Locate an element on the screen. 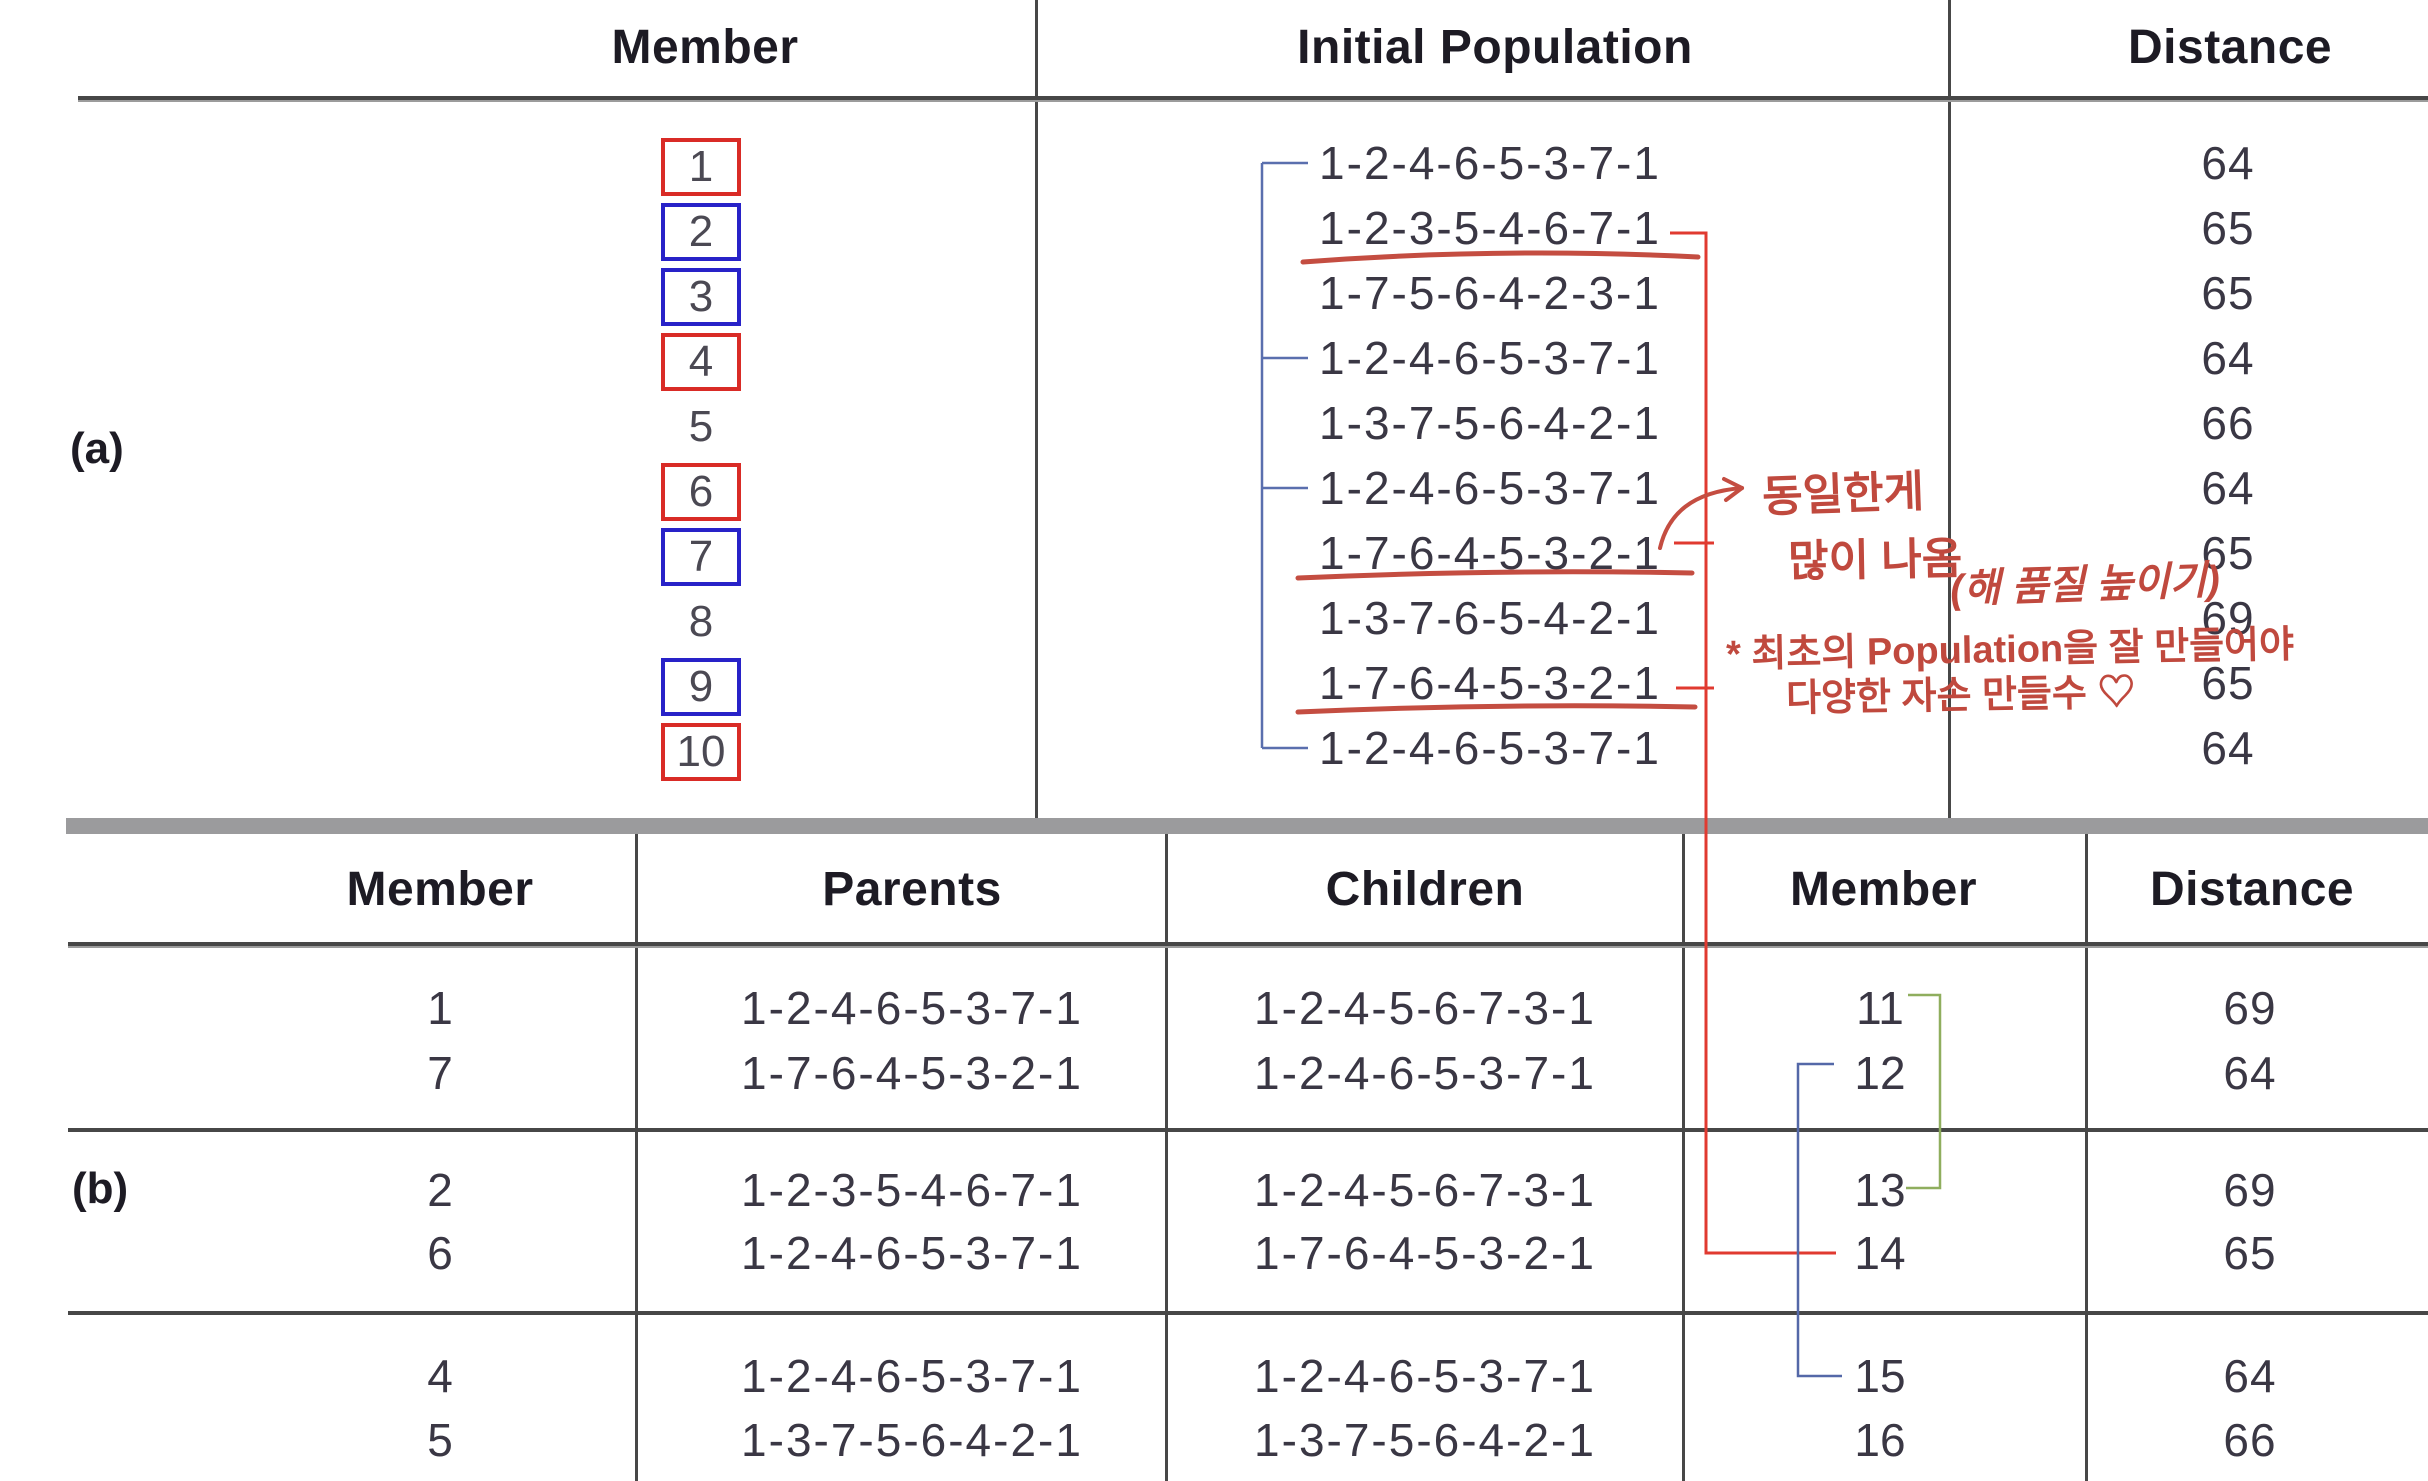 The image size is (2428, 1481). table-a-row: 1 1-2-4-6-5-3-7-1 64 is located at coordinates (1214, 165).